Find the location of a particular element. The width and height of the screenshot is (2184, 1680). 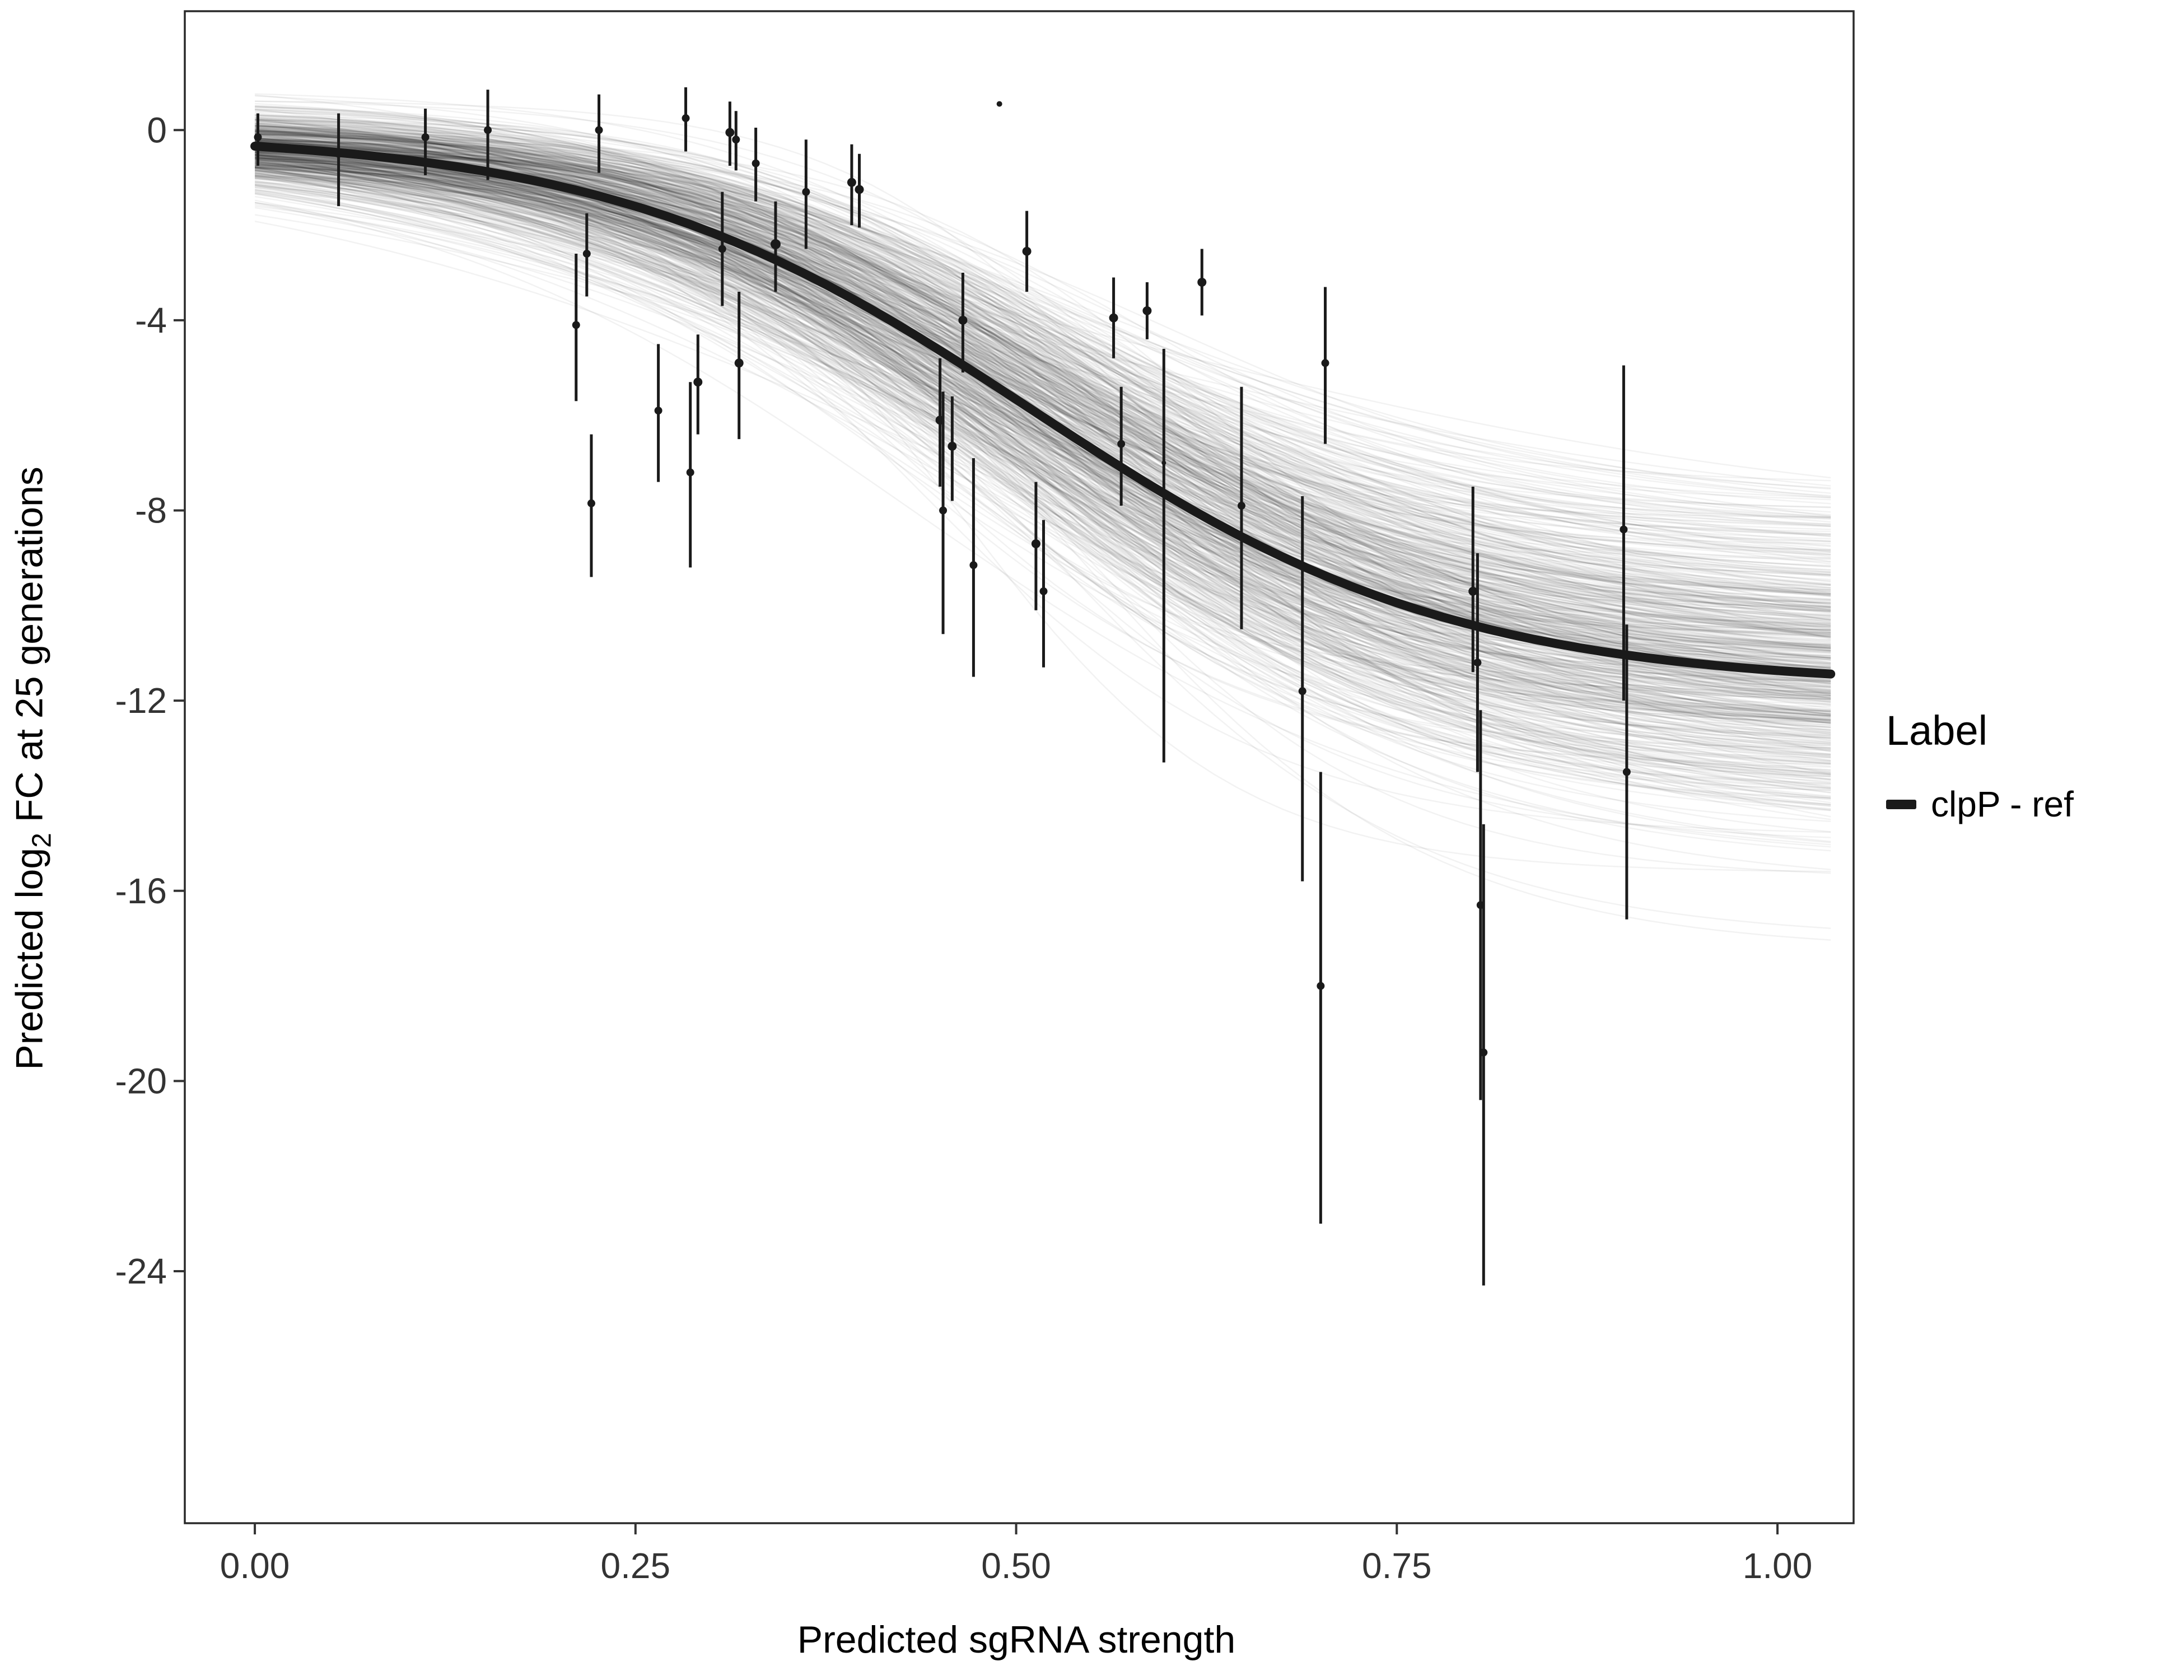

svg-text: -8 is located at coordinates (151, 511).